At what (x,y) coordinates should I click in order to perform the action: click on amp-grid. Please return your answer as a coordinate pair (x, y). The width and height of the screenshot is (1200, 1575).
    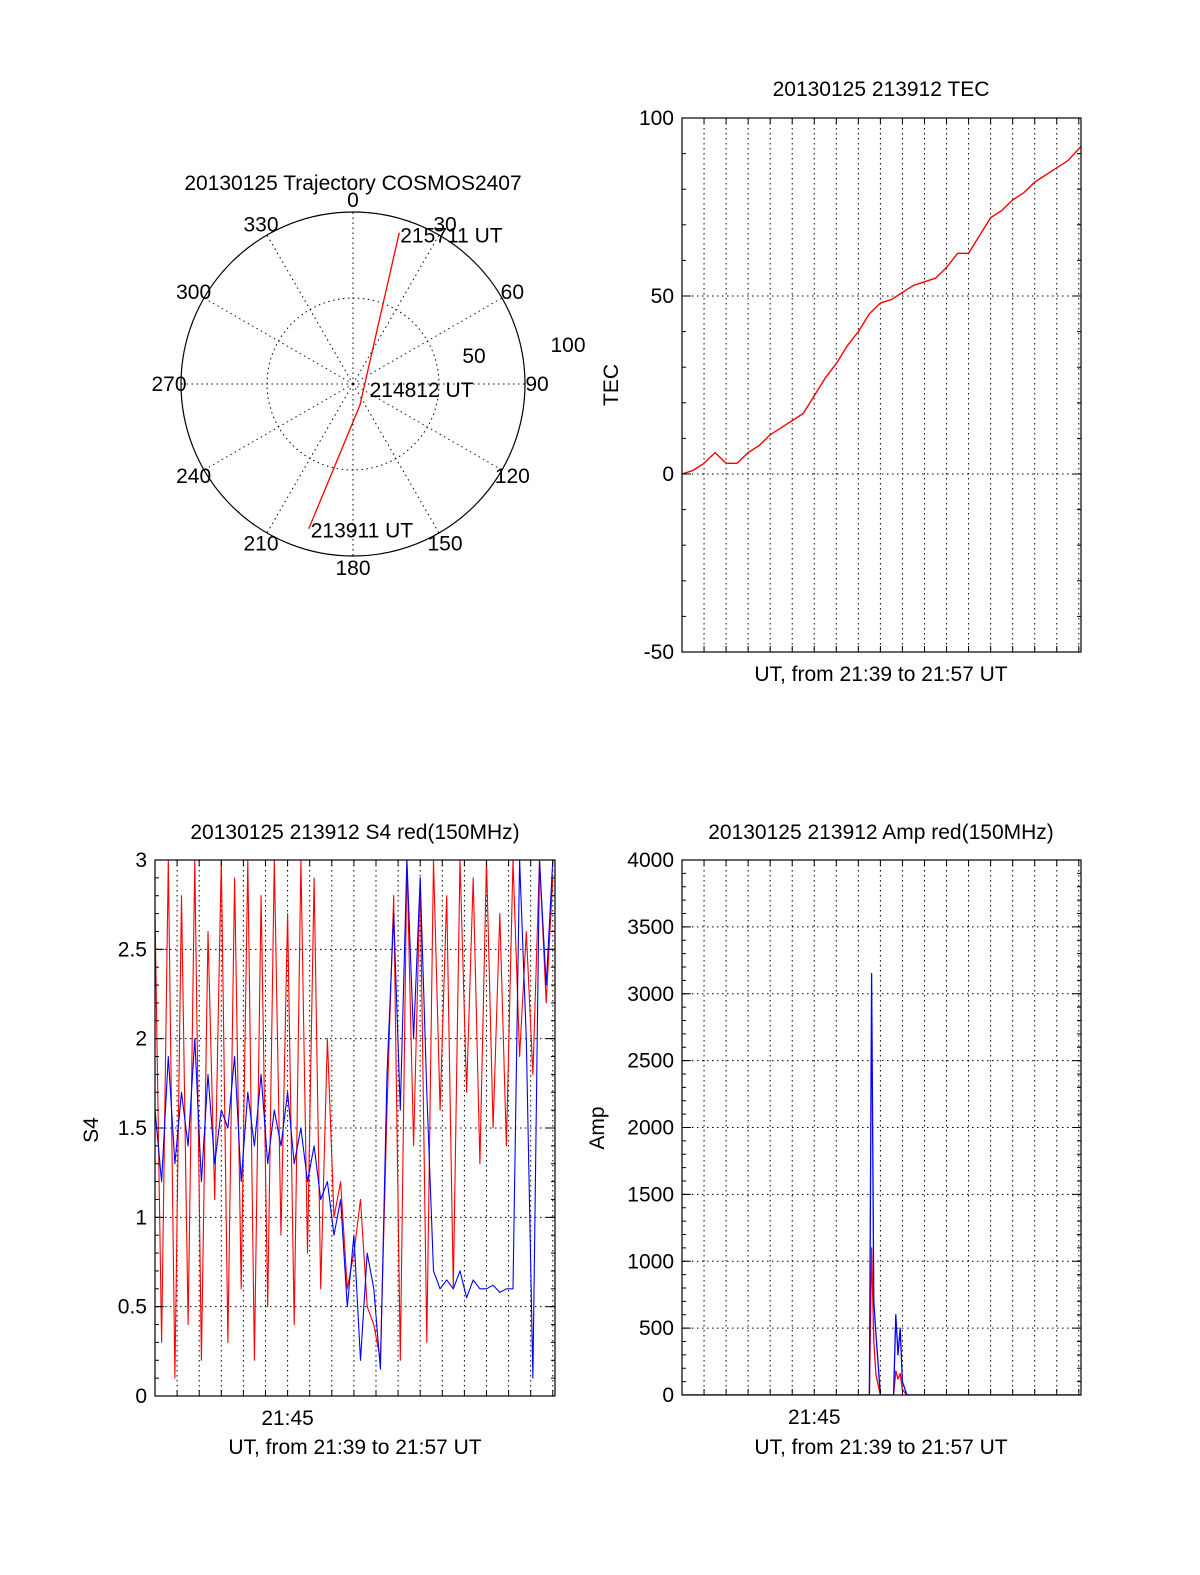
    Looking at the image, I should click on (881, 1127).